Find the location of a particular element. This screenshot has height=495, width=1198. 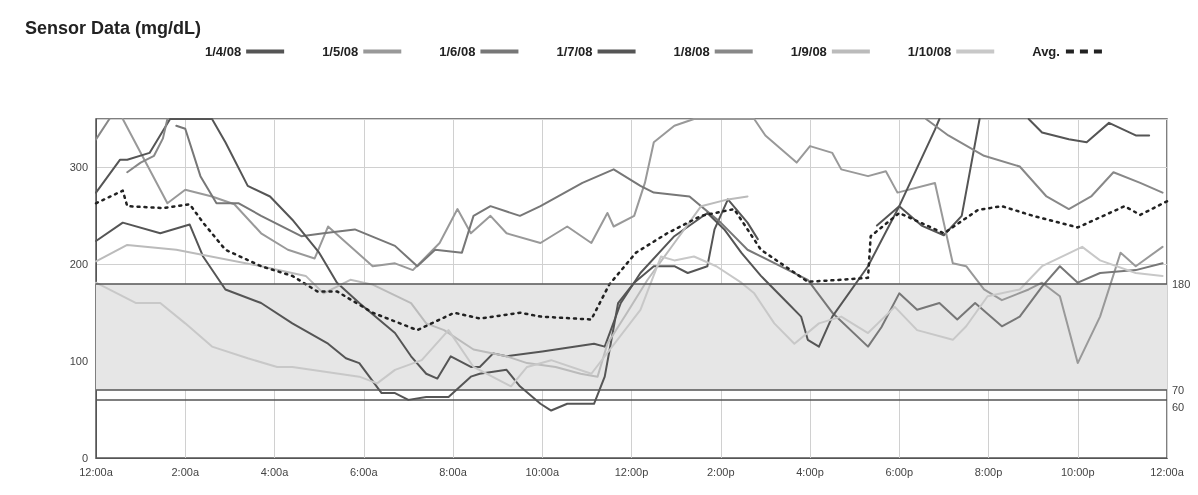

y-tick-label: 300 is located at coordinates (78, 167).